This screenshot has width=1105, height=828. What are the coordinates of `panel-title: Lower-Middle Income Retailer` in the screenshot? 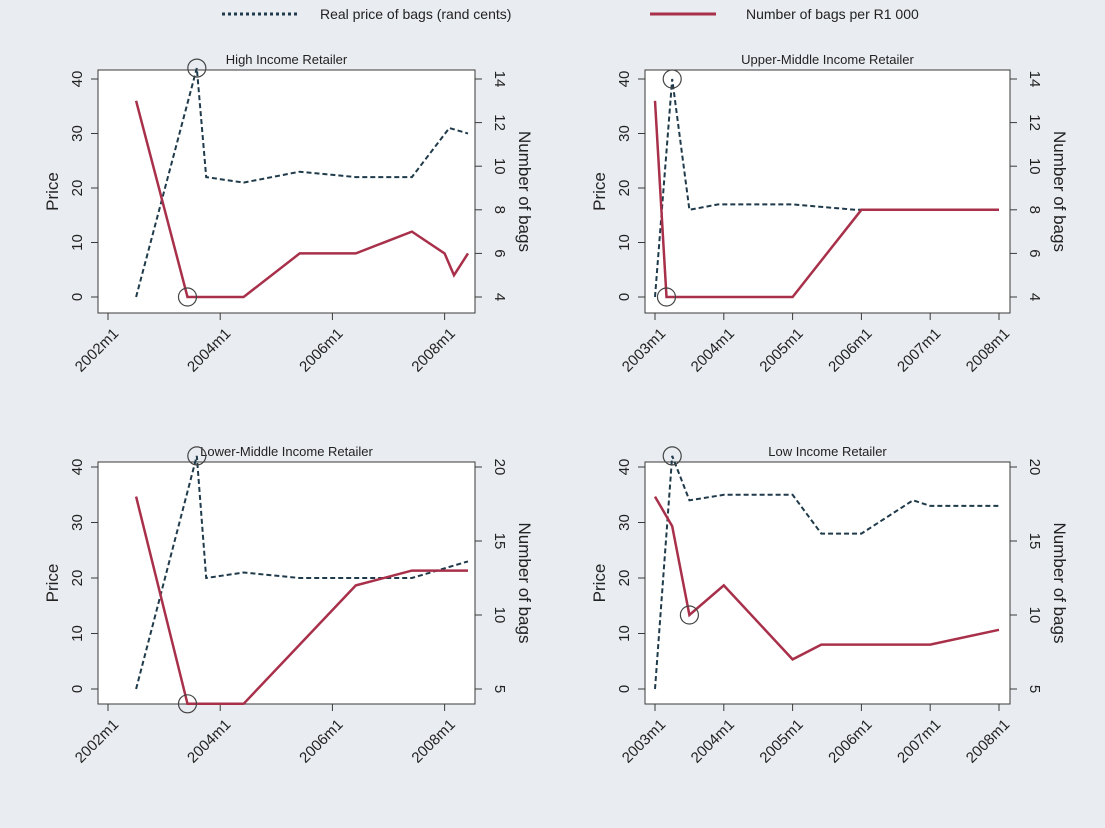 It's located at (286, 451).